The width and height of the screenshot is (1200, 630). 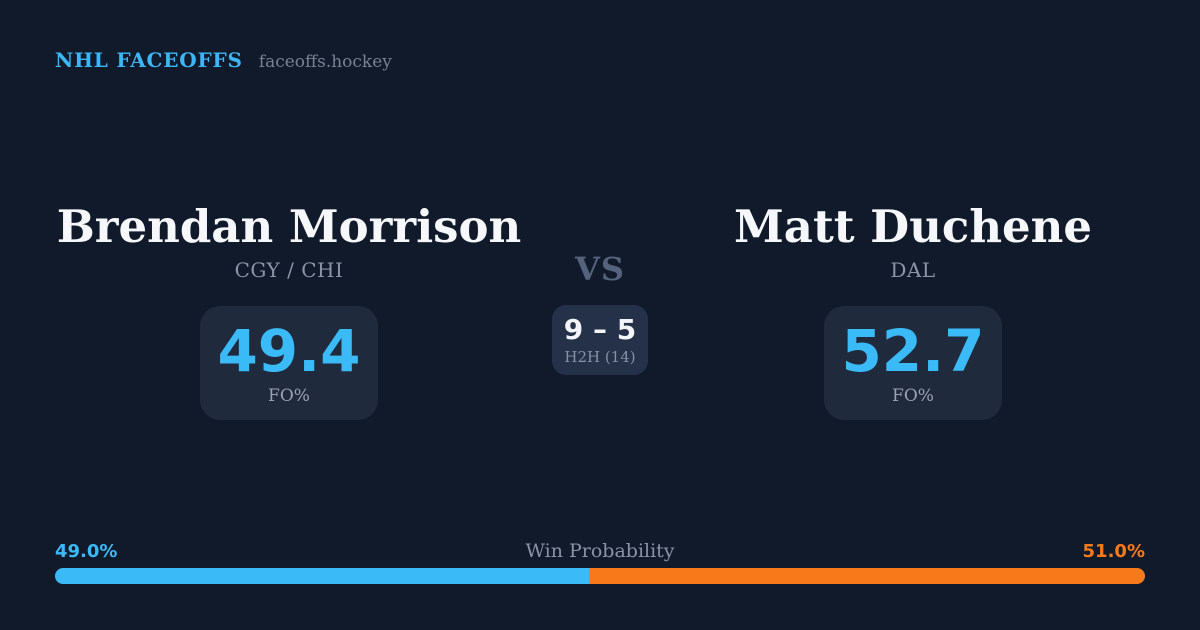 What do you see at coordinates (600, 356) in the screenshot?
I see `h2h-label: H2H (14)` at bounding box center [600, 356].